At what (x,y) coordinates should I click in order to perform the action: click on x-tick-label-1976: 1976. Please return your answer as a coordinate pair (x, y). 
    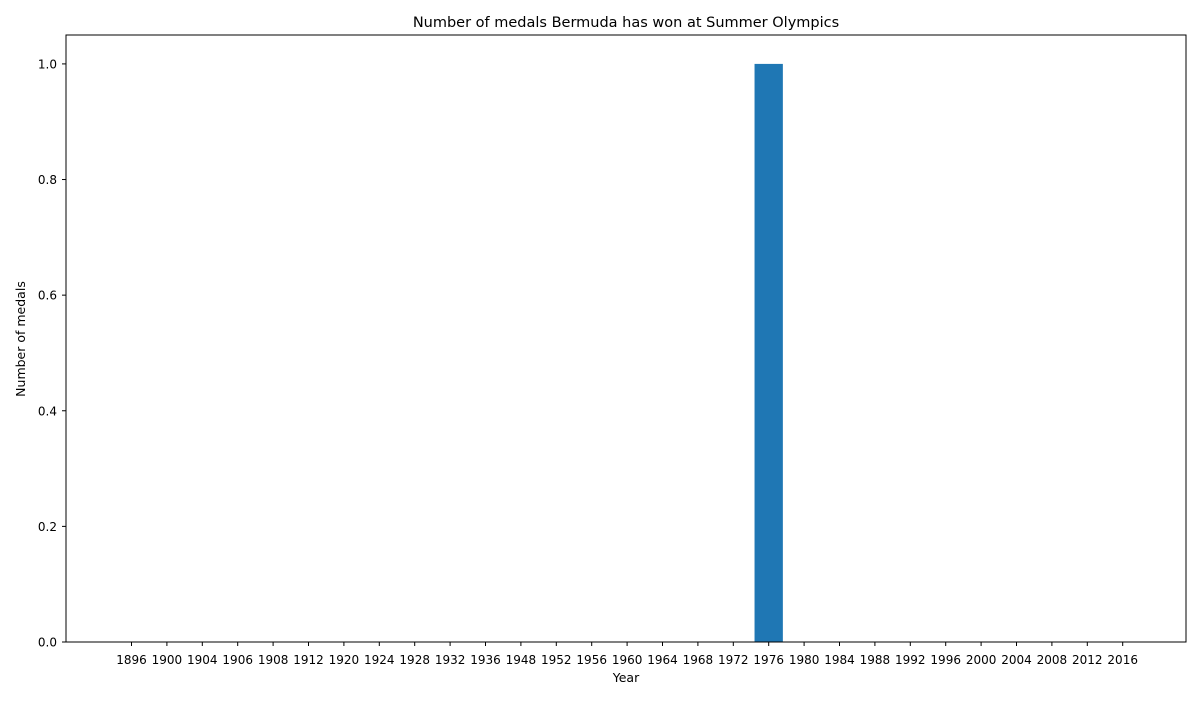
    Looking at the image, I should click on (768, 660).